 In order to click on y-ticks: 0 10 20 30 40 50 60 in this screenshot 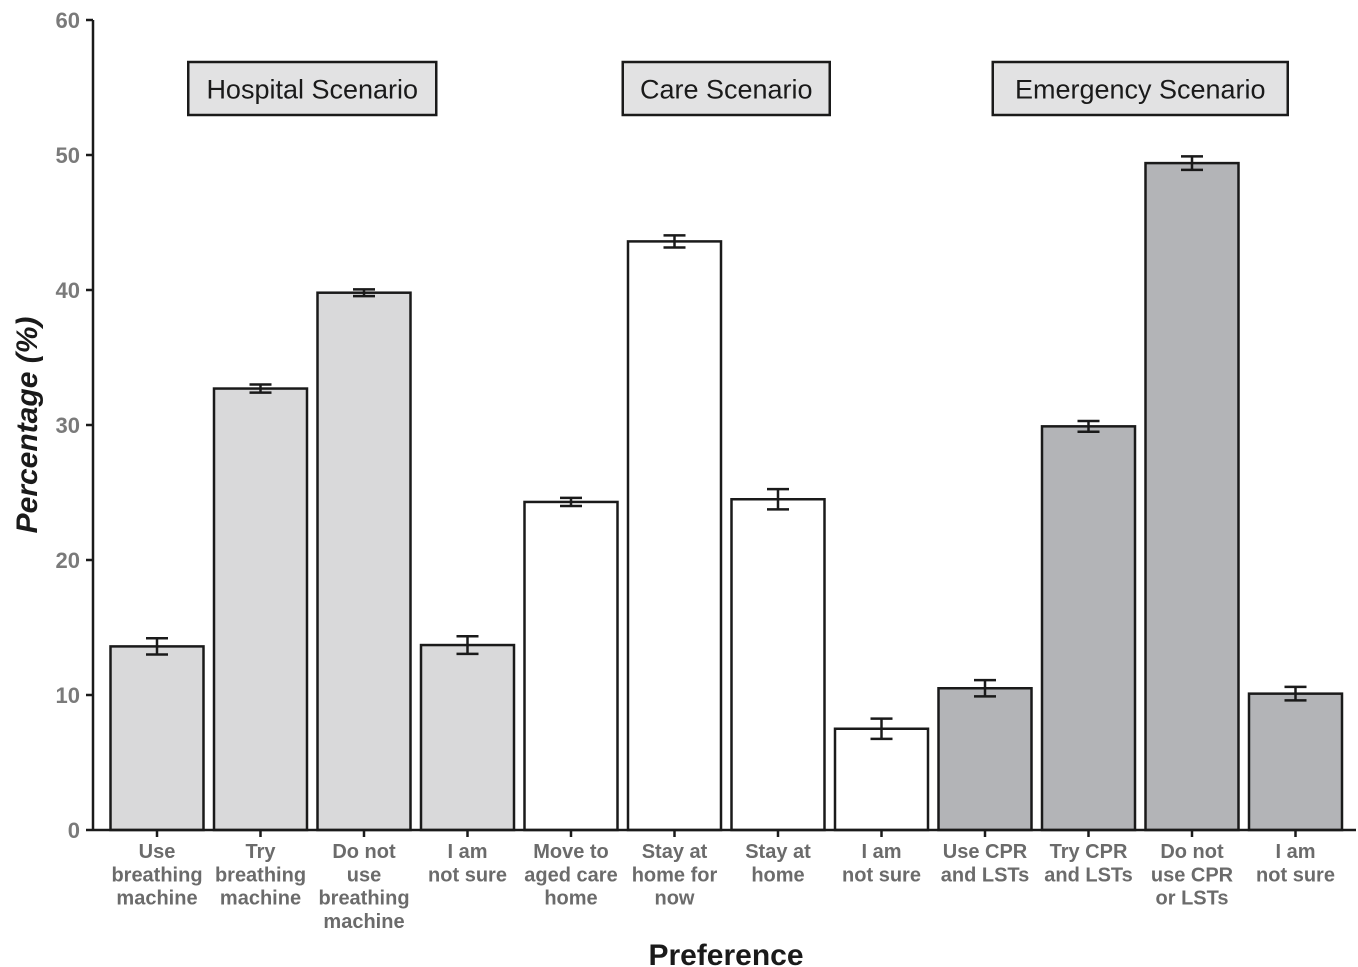, I will do `click(74, 425)`.